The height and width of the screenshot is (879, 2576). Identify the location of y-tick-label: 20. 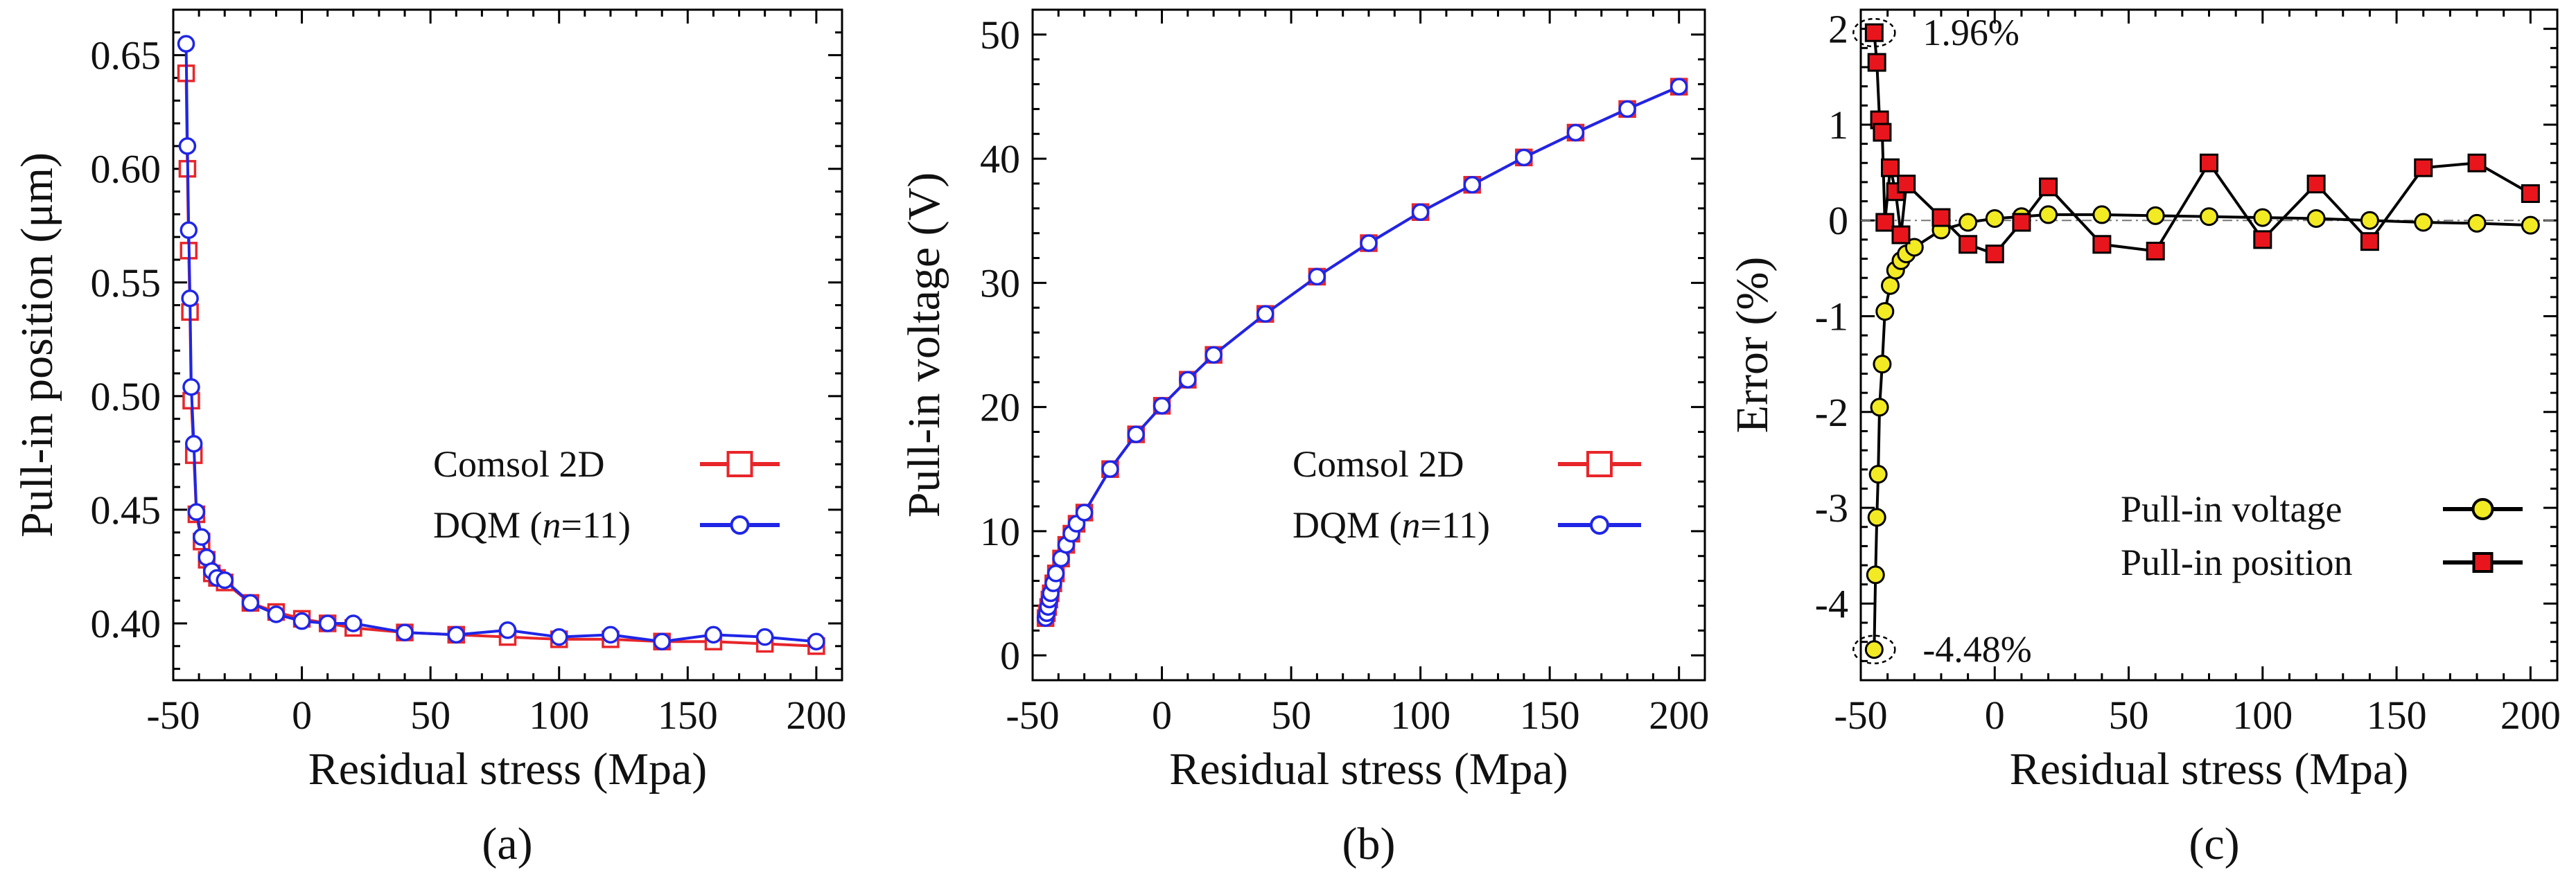
(1000, 407).